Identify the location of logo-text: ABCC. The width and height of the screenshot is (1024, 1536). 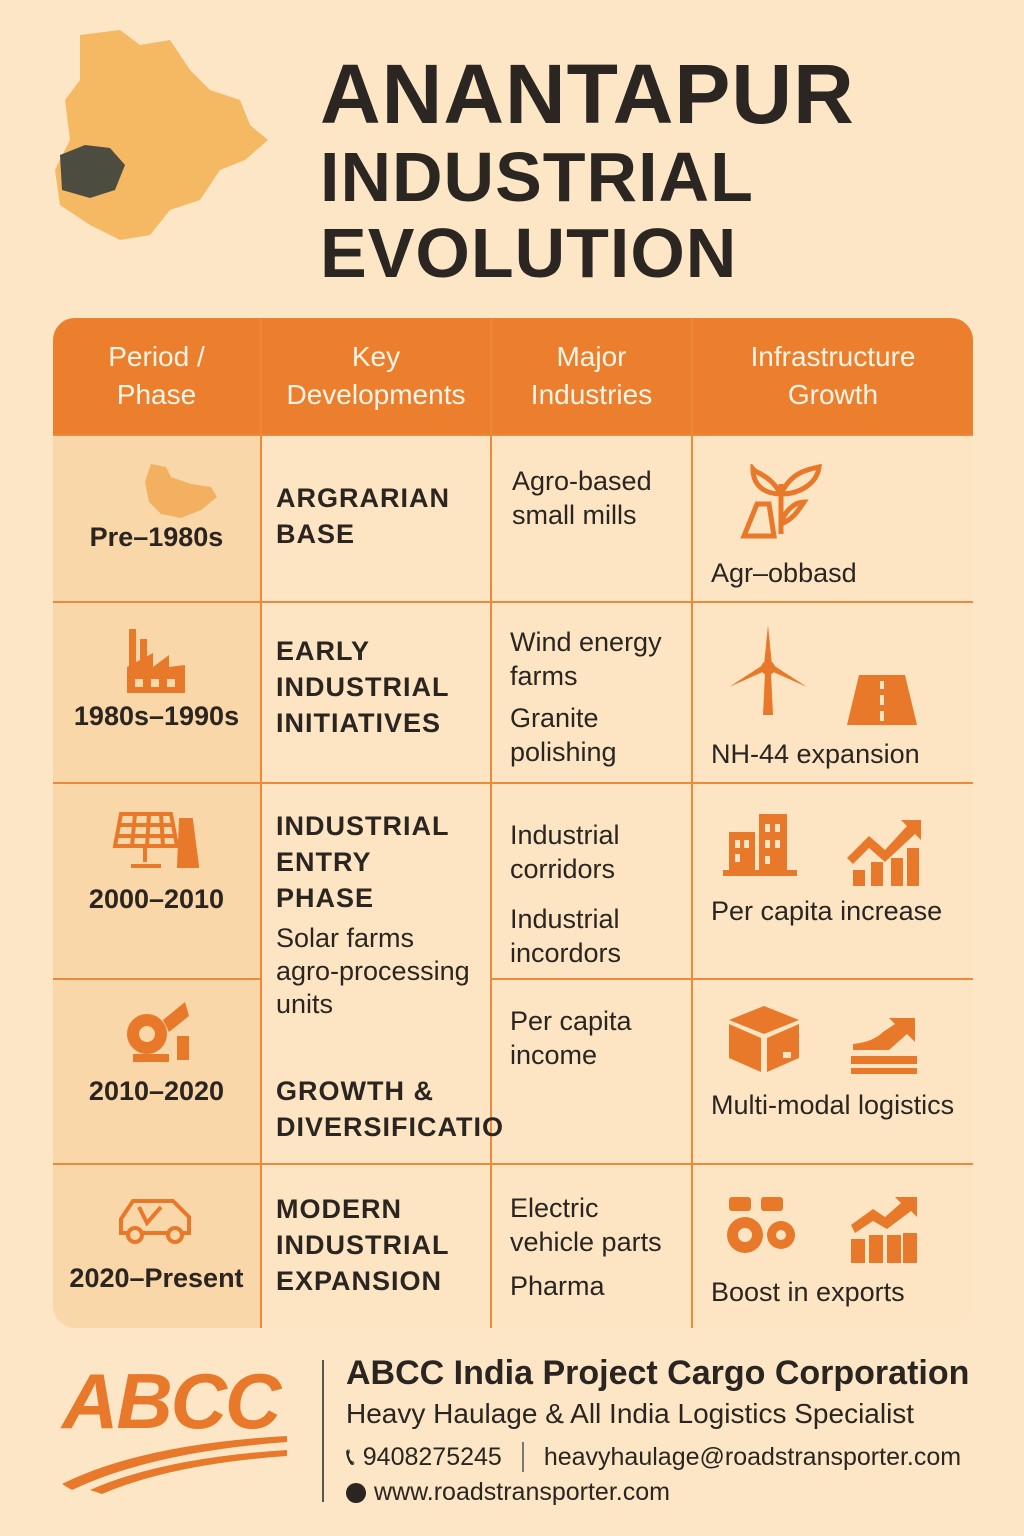
(171, 1401).